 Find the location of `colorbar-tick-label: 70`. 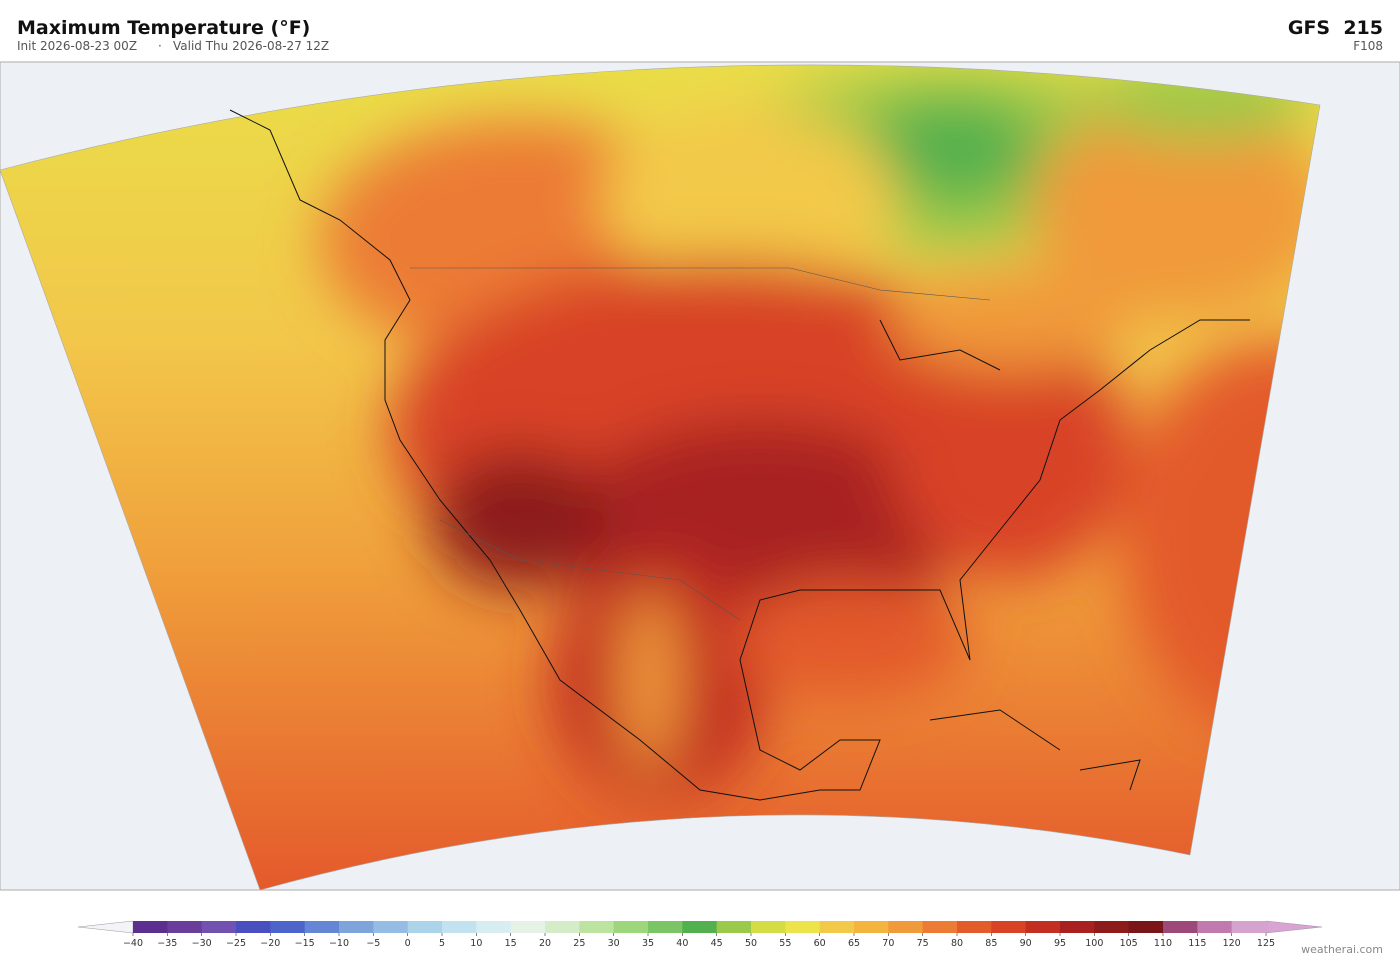

colorbar-tick-label: 70 is located at coordinates (888, 943).